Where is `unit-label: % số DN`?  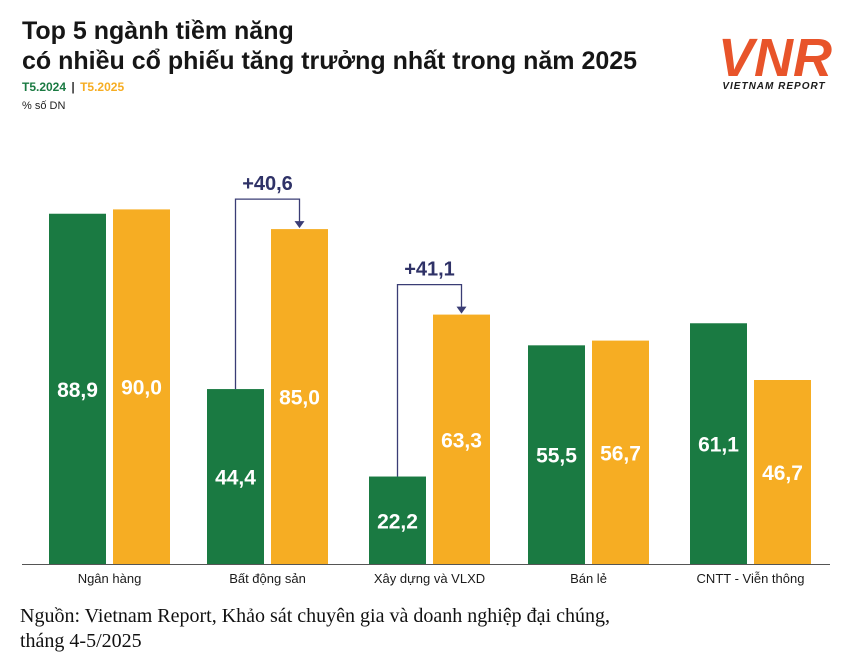 unit-label: % số DN is located at coordinates (44, 106).